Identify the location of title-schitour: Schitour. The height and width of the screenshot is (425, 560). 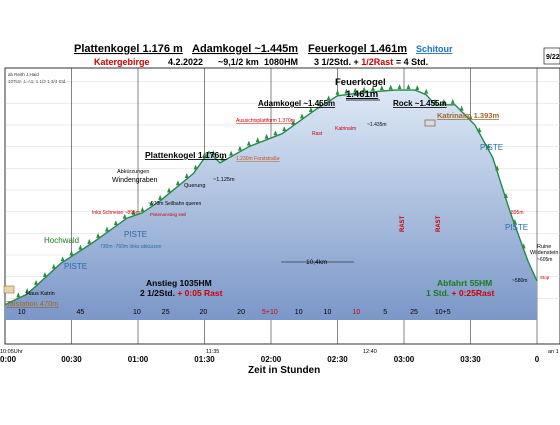
(434, 49).